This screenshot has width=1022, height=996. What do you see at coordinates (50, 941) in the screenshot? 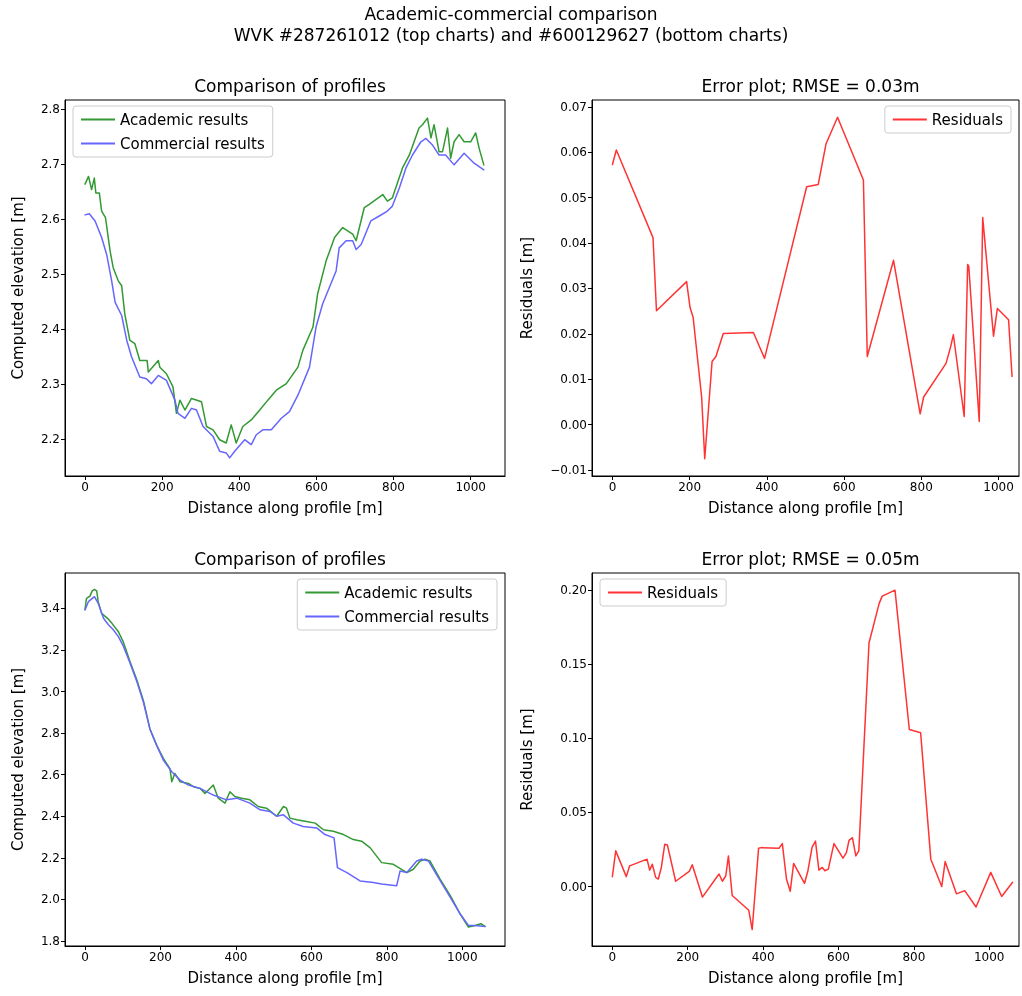
I see `y-tick-label: 1.8` at bounding box center [50, 941].